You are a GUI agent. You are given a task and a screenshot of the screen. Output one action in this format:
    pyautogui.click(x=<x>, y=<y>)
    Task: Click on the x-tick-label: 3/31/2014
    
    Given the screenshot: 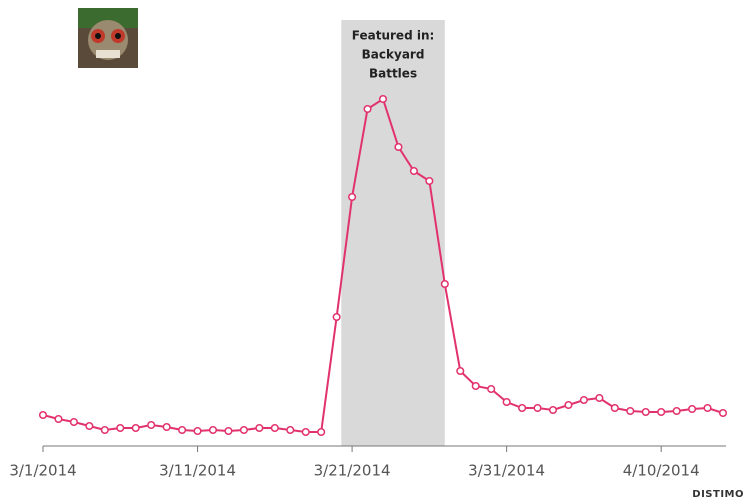 What is the action you would take?
    pyautogui.click(x=506, y=471)
    